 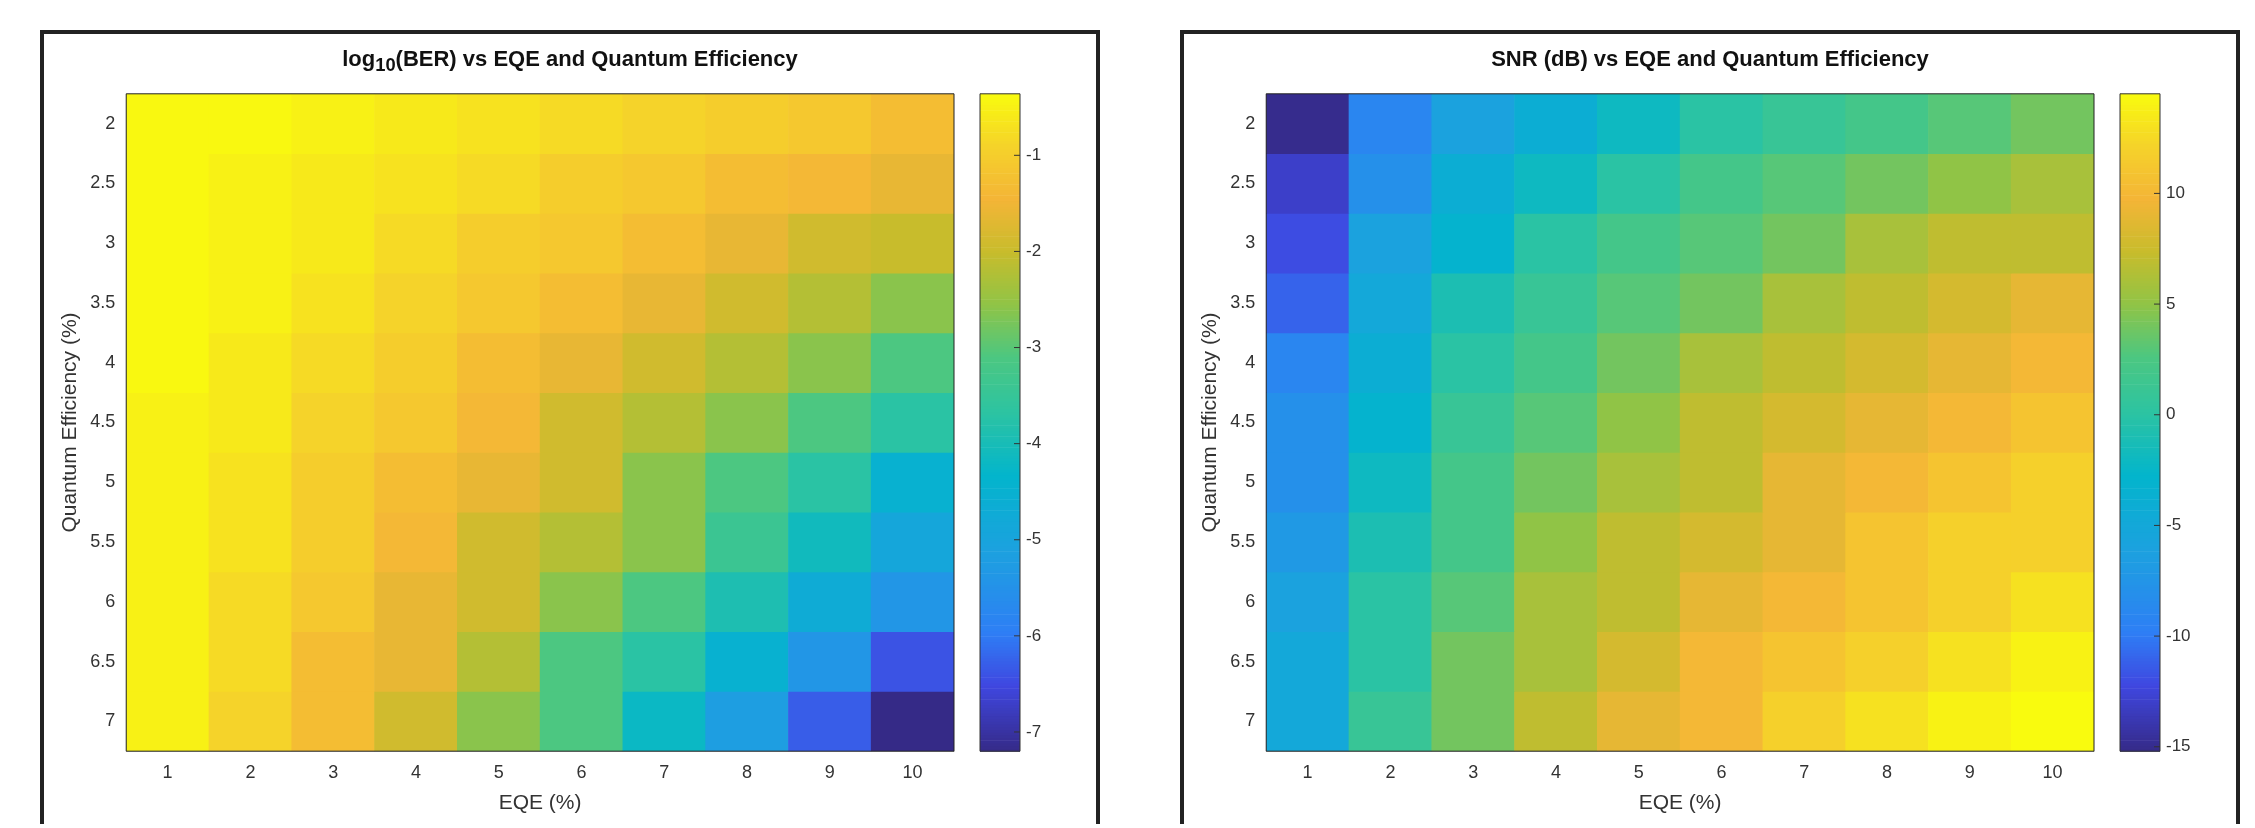 What do you see at coordinates (2178, 746) in the screenshot?
I see `color-bar-label: -15` at bounding box center [2178, 746].